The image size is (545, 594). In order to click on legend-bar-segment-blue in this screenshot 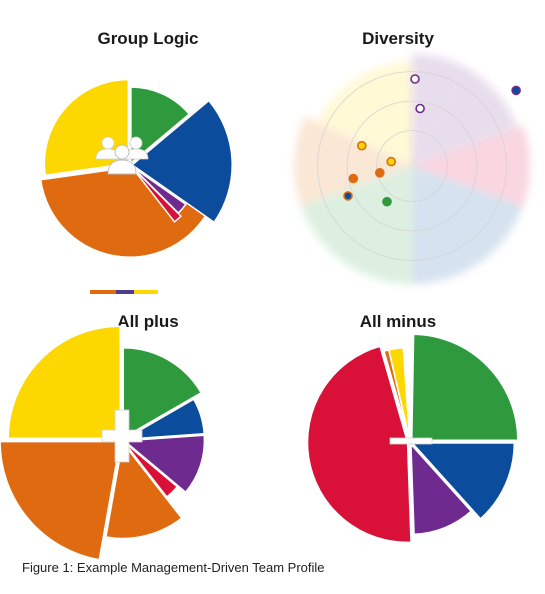, I will do `click(125, 292)`.